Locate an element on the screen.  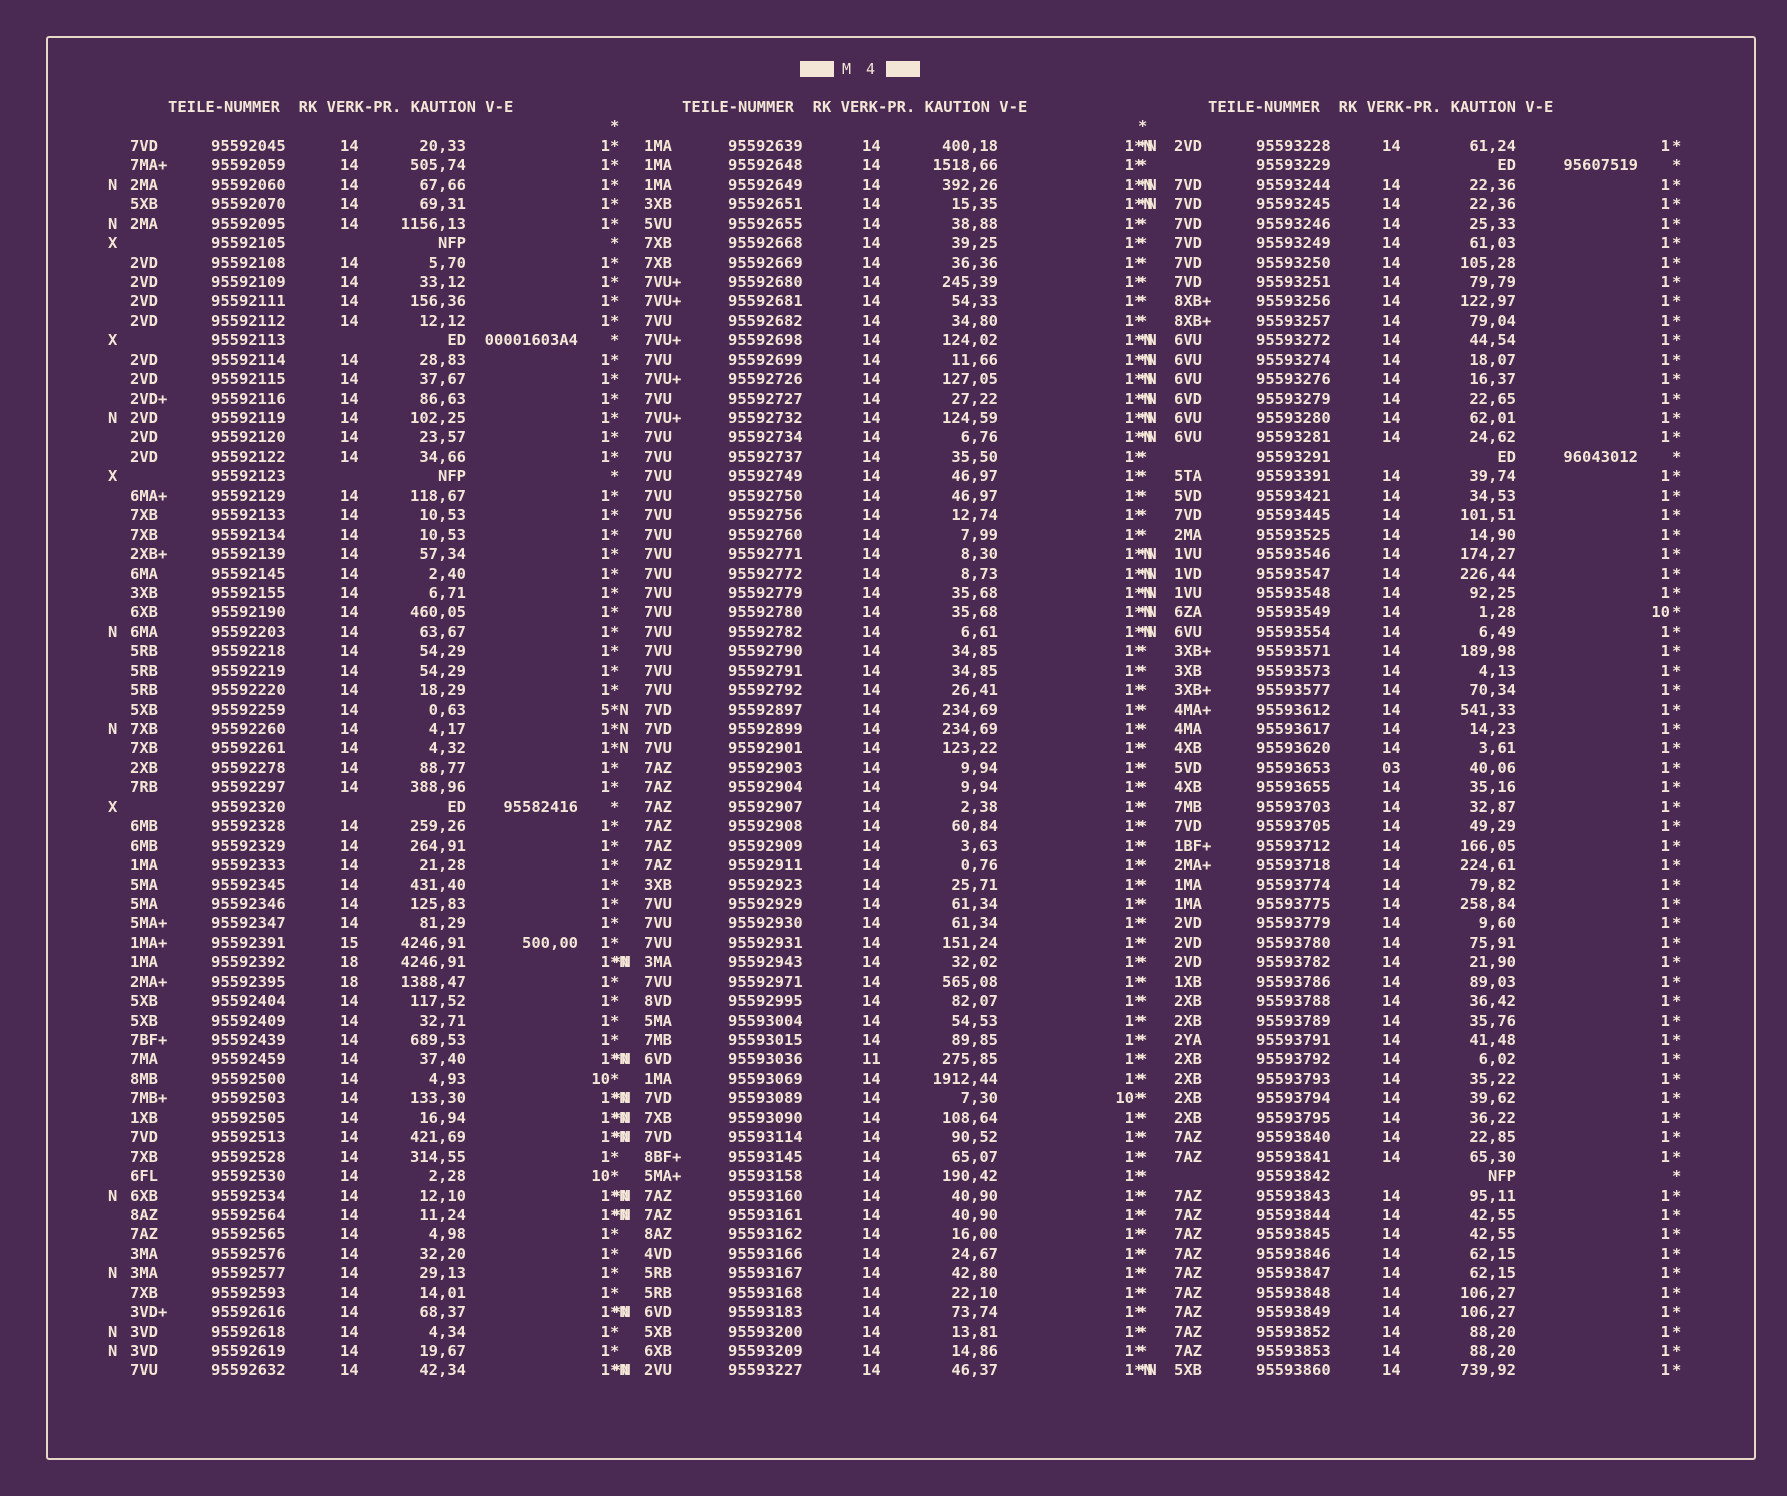
sales-price: 314,55 is located at coordinates (438, 1156).